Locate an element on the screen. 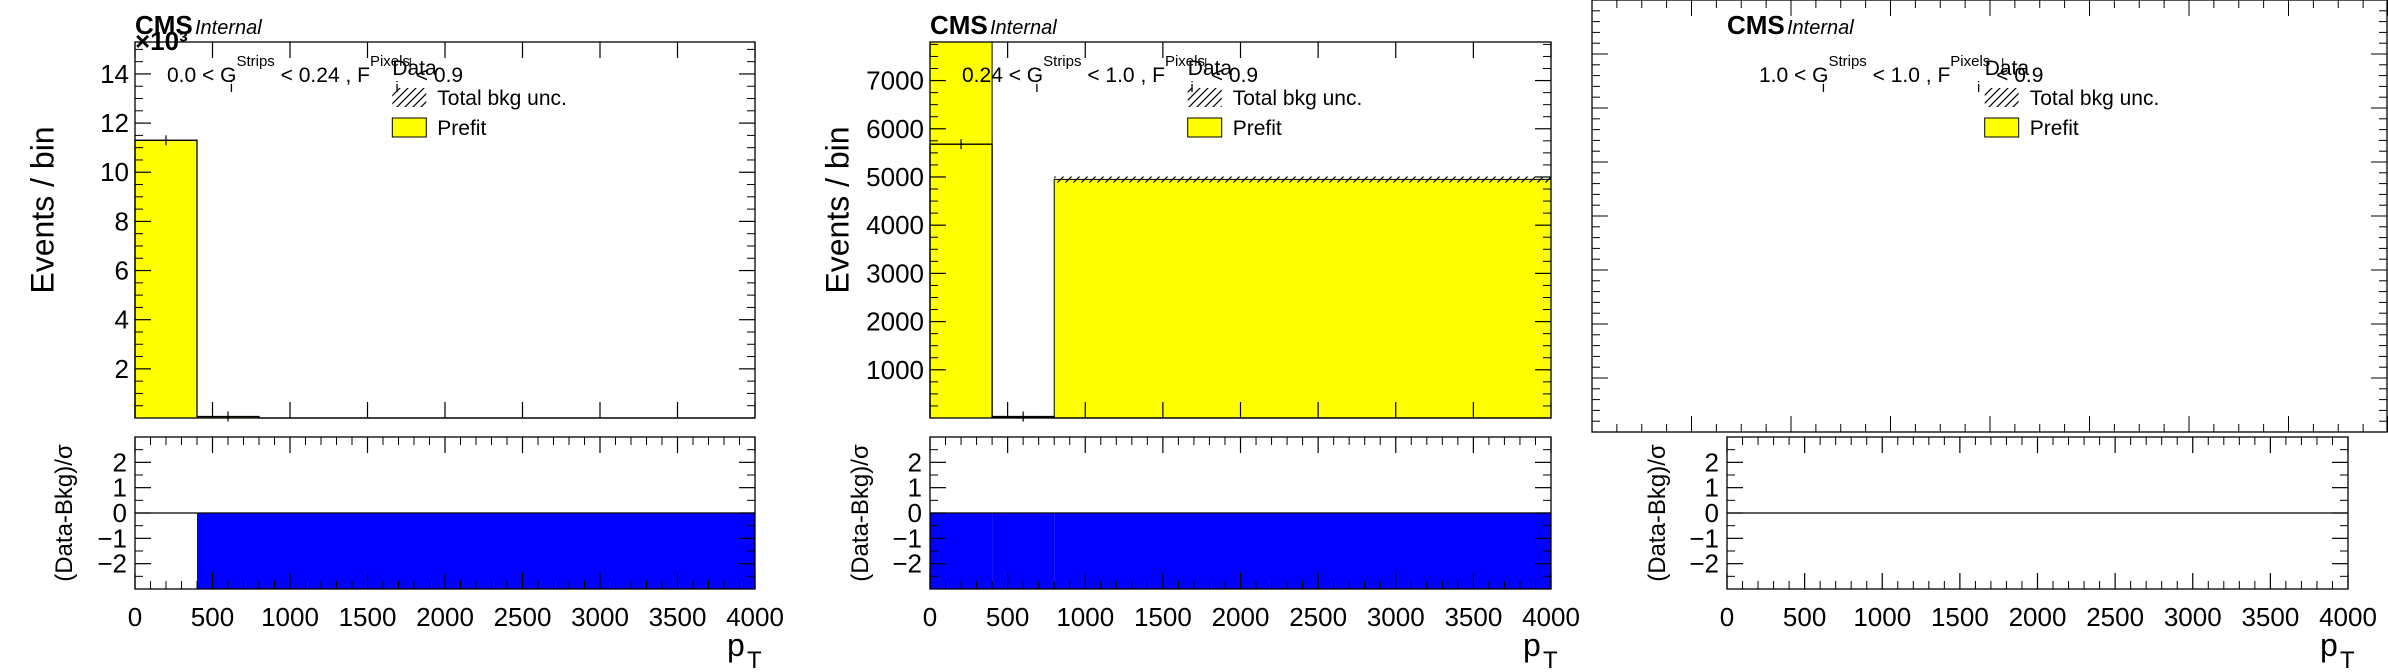 This screenshot has width=2388, height=672. prefit-outline is located at coordinates (445, 279).